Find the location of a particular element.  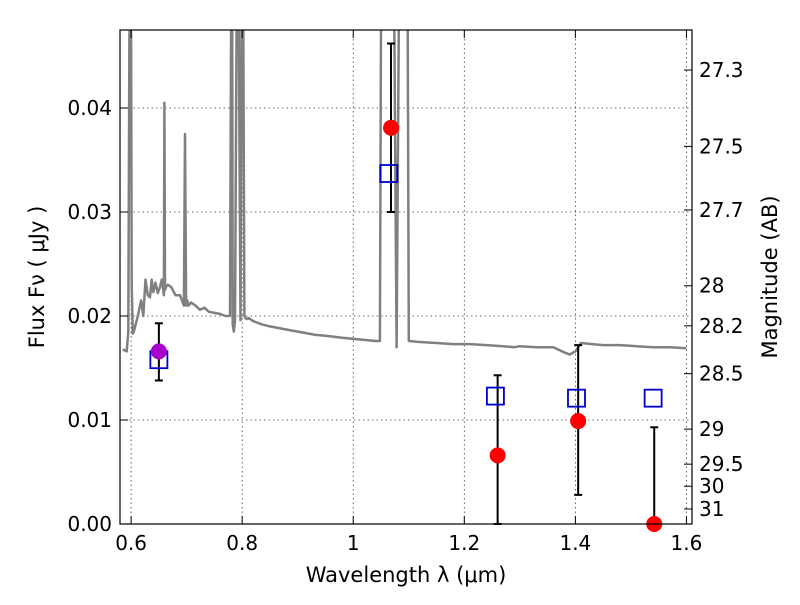

magnitude-tick-label: 29 is located at coordinates (711, 429).